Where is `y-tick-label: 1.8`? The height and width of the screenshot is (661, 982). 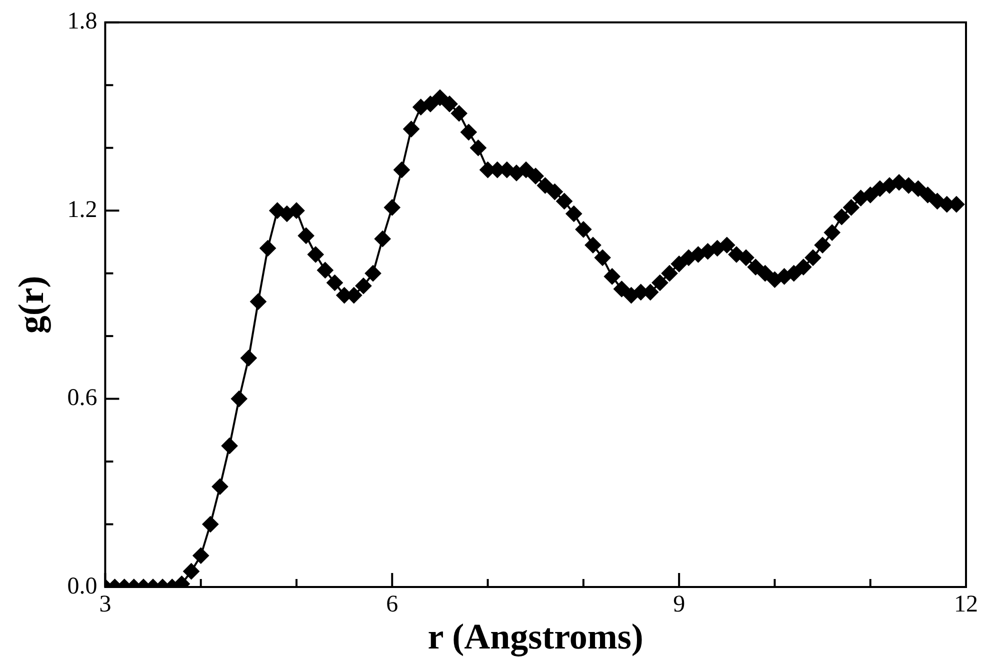 y-tick-label: 1.8 is located at coordinates (82, 21).